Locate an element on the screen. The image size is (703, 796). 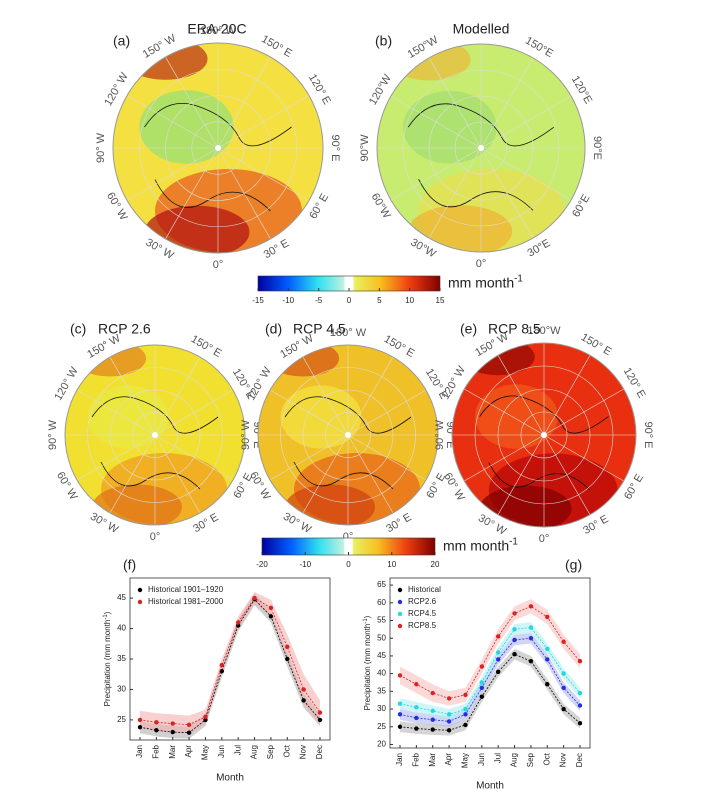
x-tick-label: Aug is located at coordinates (514, 760).